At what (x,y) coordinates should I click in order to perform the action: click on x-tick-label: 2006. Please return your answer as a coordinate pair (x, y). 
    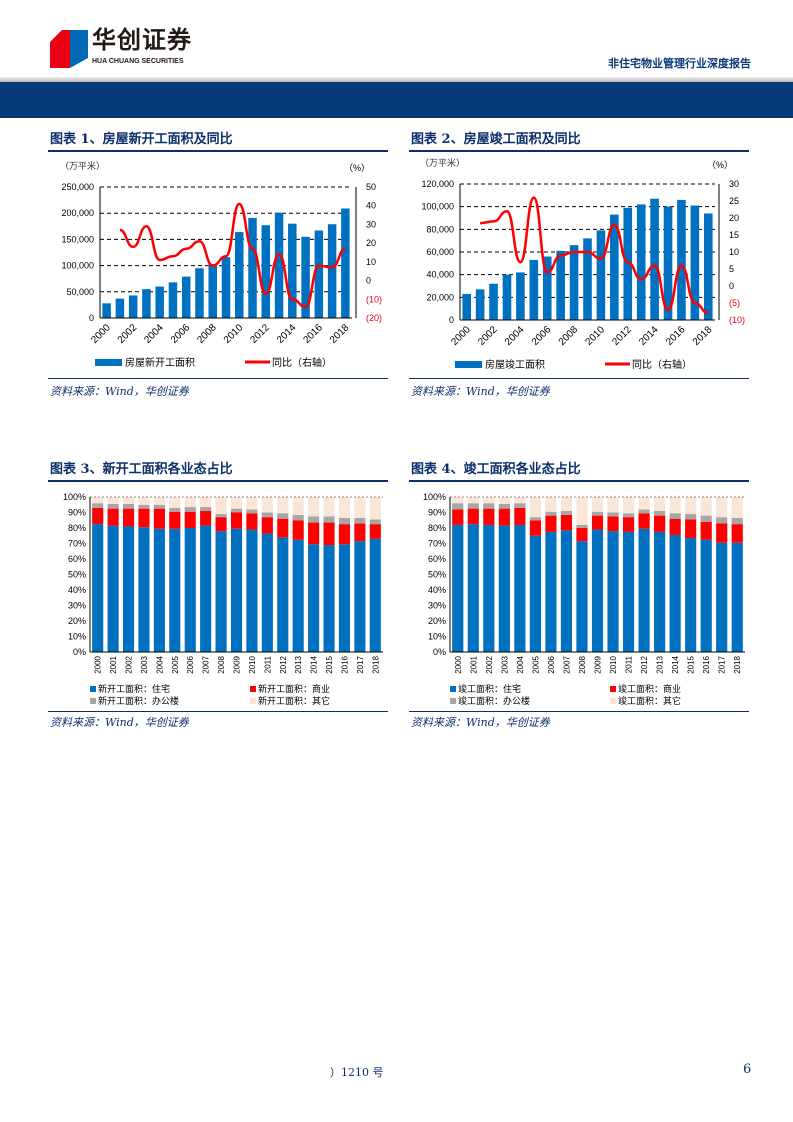
    Looking at the image, I should click on (551, 664).